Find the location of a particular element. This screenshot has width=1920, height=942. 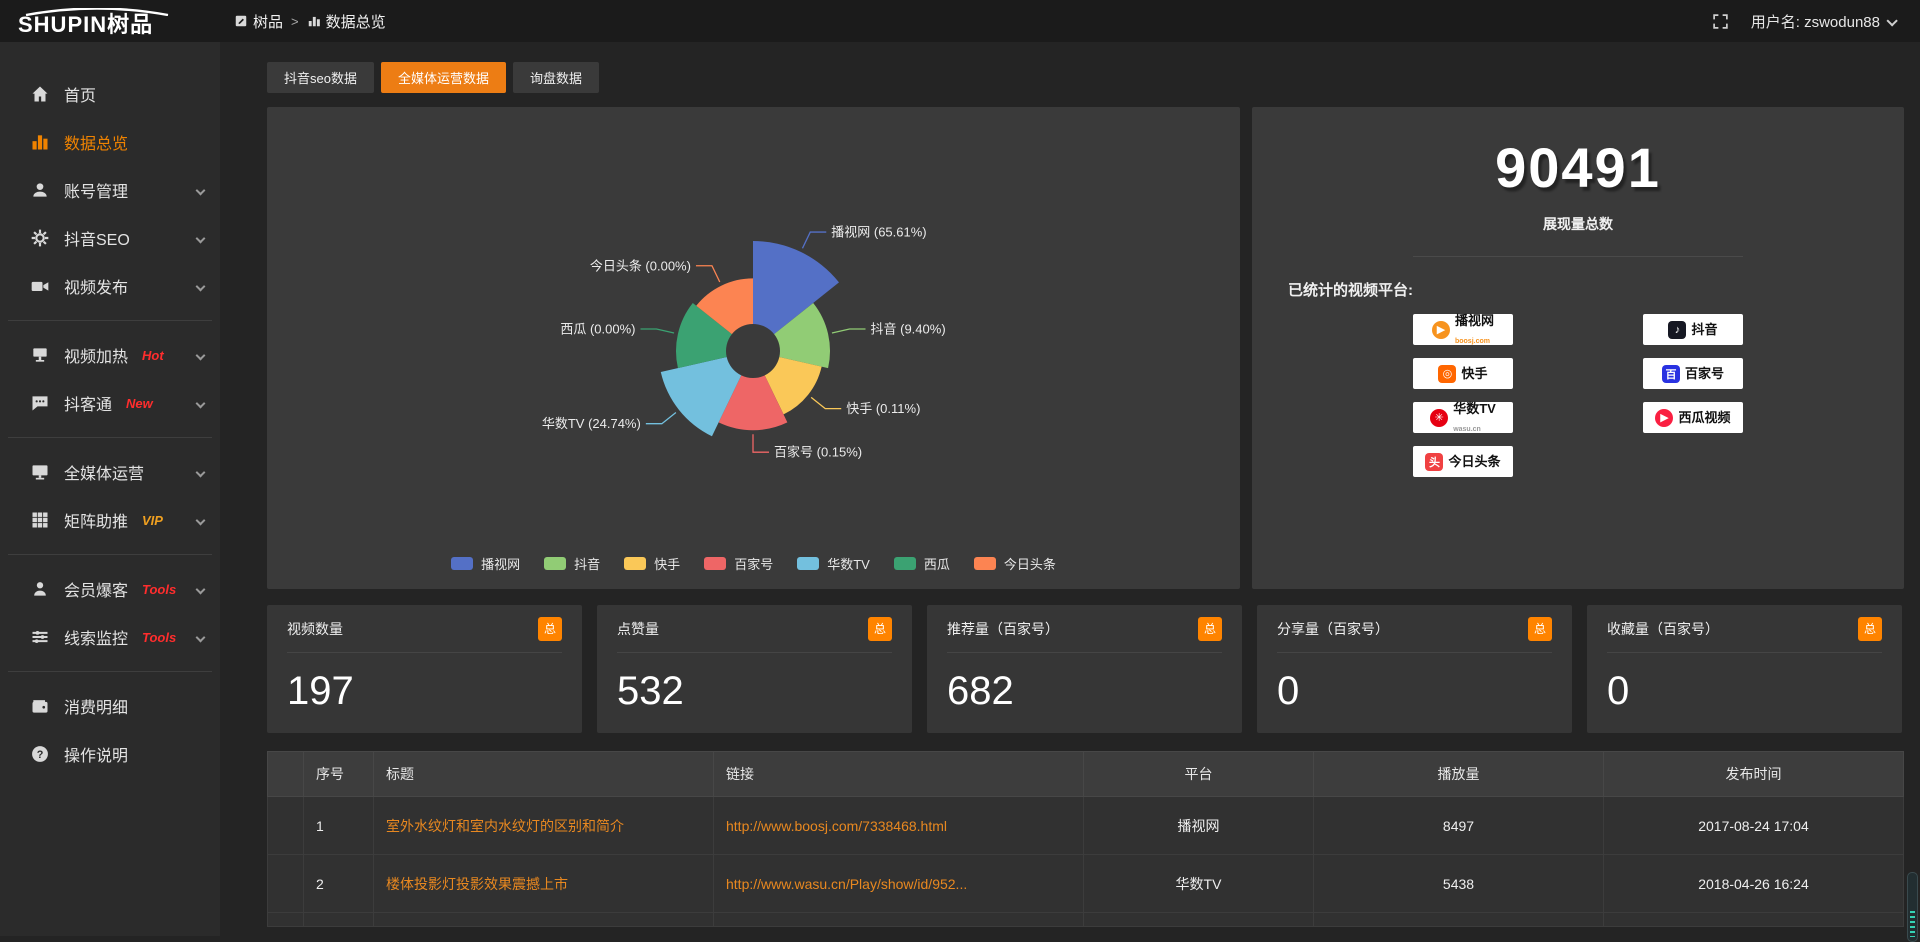

sidebar-item-douketong: 抖客通 New is located at coordinates (110, 403).